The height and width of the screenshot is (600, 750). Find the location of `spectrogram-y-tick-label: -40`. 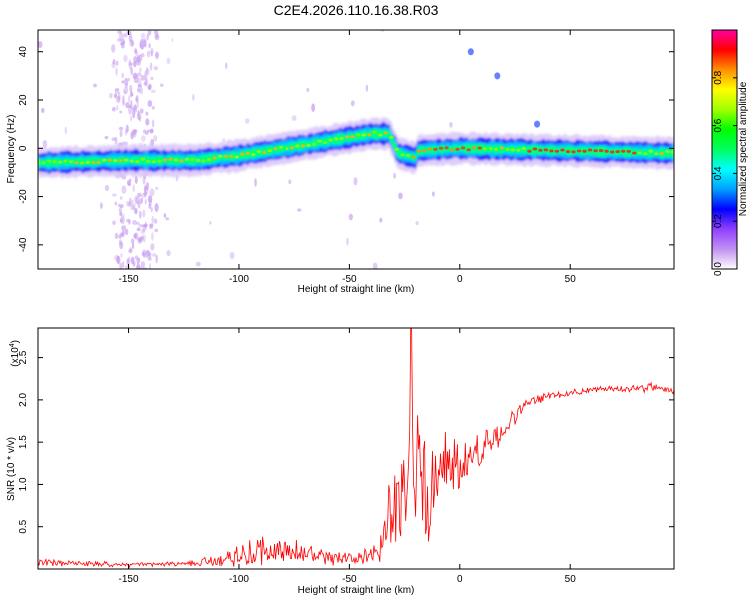

spectrogram-y-tick-label: -40 is located at coordinates (23, 244).